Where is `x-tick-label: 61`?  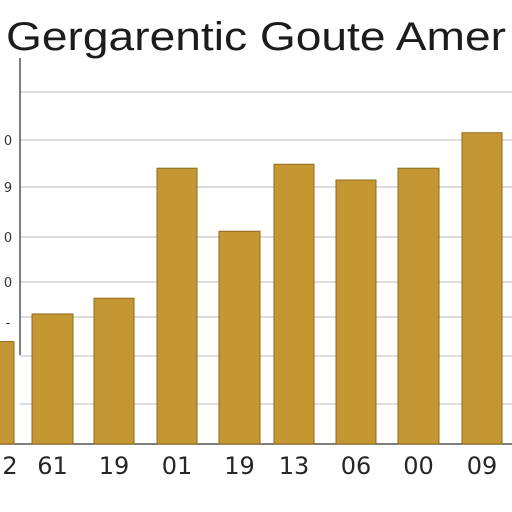
x-tick-label: 61 is located at coordinates (52, 466).